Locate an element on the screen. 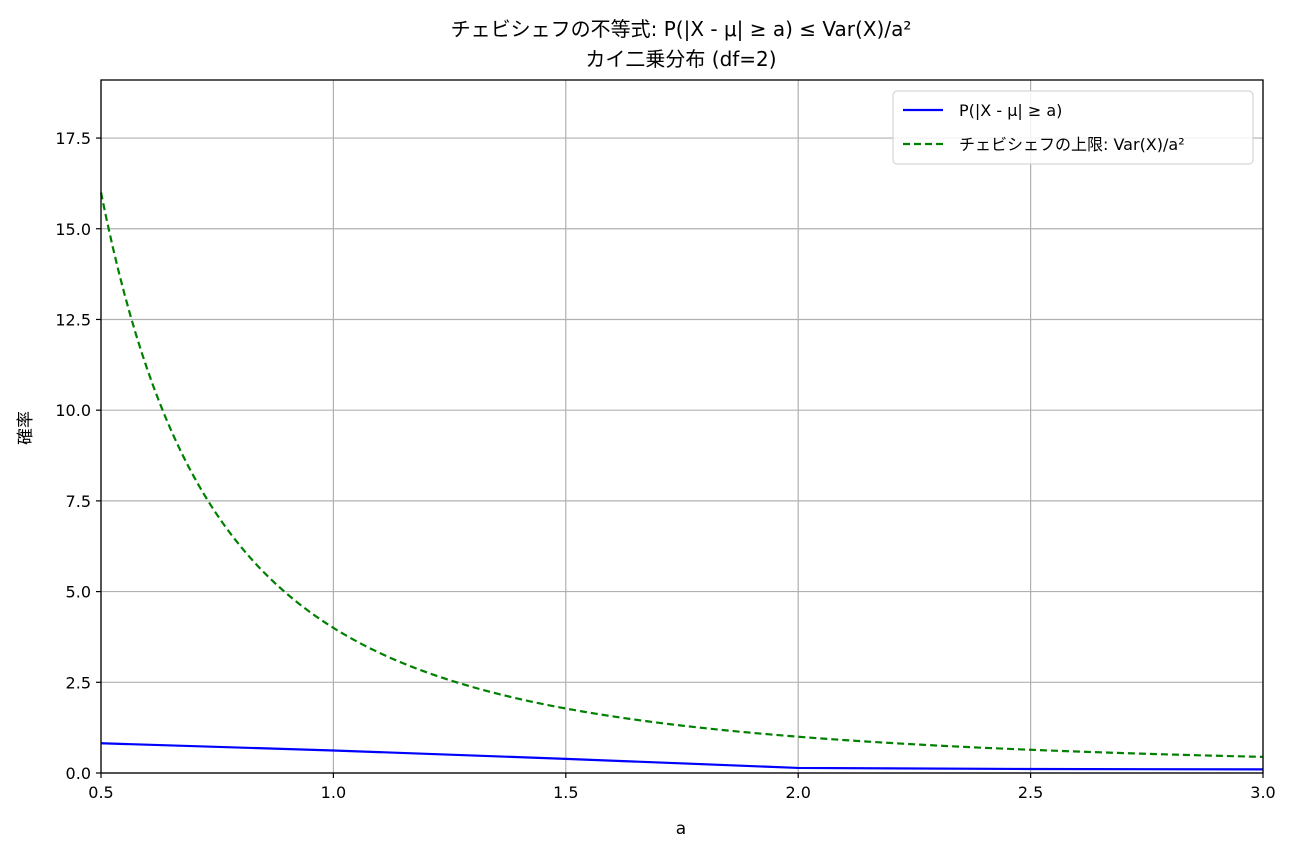 The width and height of the screenshot is (1292, 855). x-tick-label: 2.0 is located at coordinates (797, 792).